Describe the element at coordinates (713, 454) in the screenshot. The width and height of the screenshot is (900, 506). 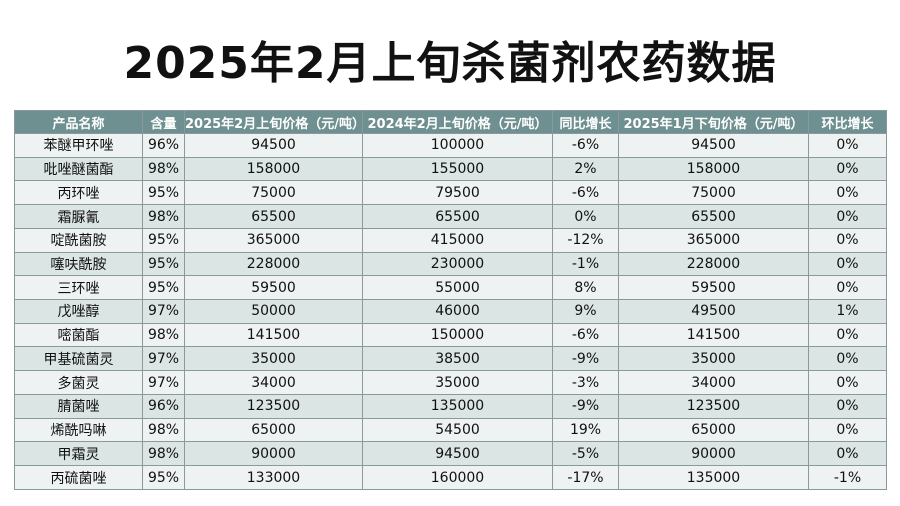
I see `cell-price-2025-jan-late: 90000` at that location.